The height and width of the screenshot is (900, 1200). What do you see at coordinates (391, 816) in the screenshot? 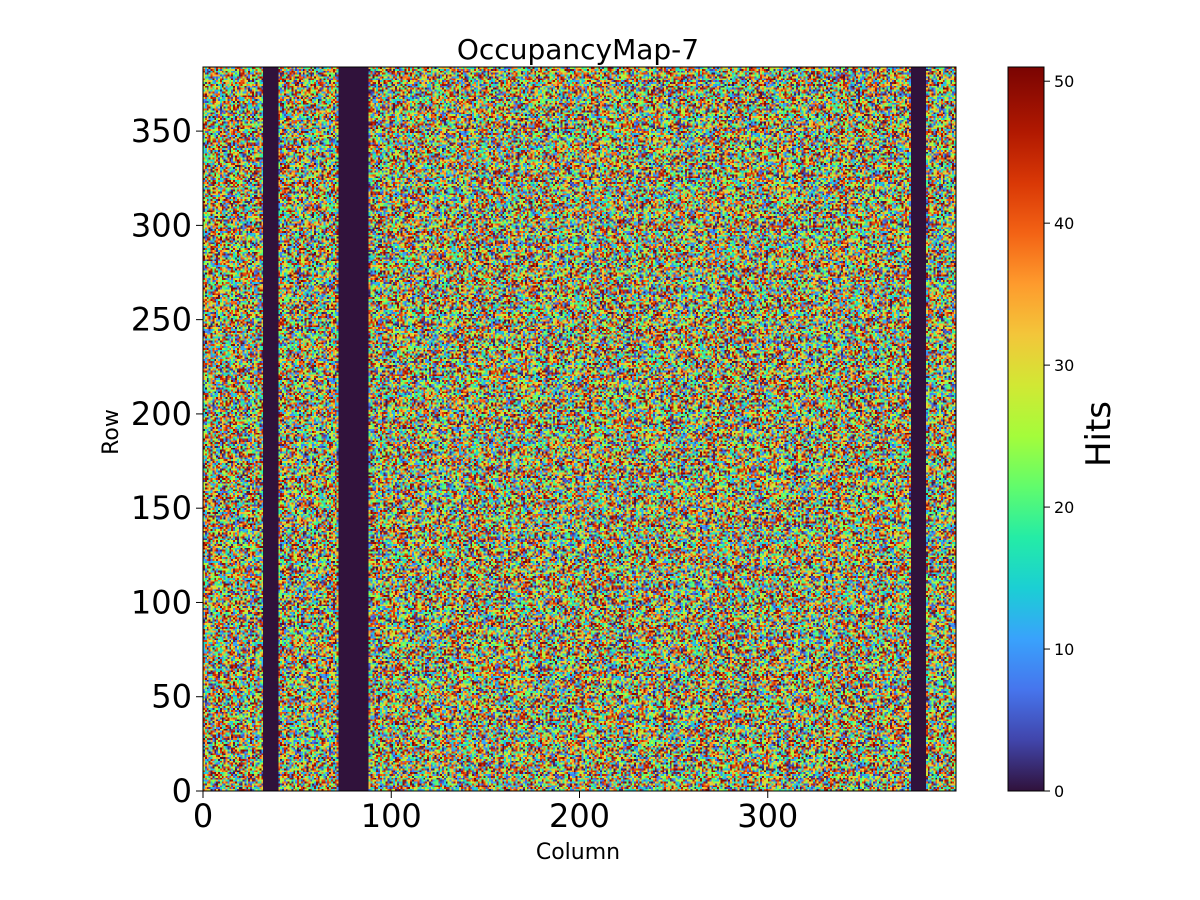
I see `x-tick-label: 100` at bounding box center [391, 816].